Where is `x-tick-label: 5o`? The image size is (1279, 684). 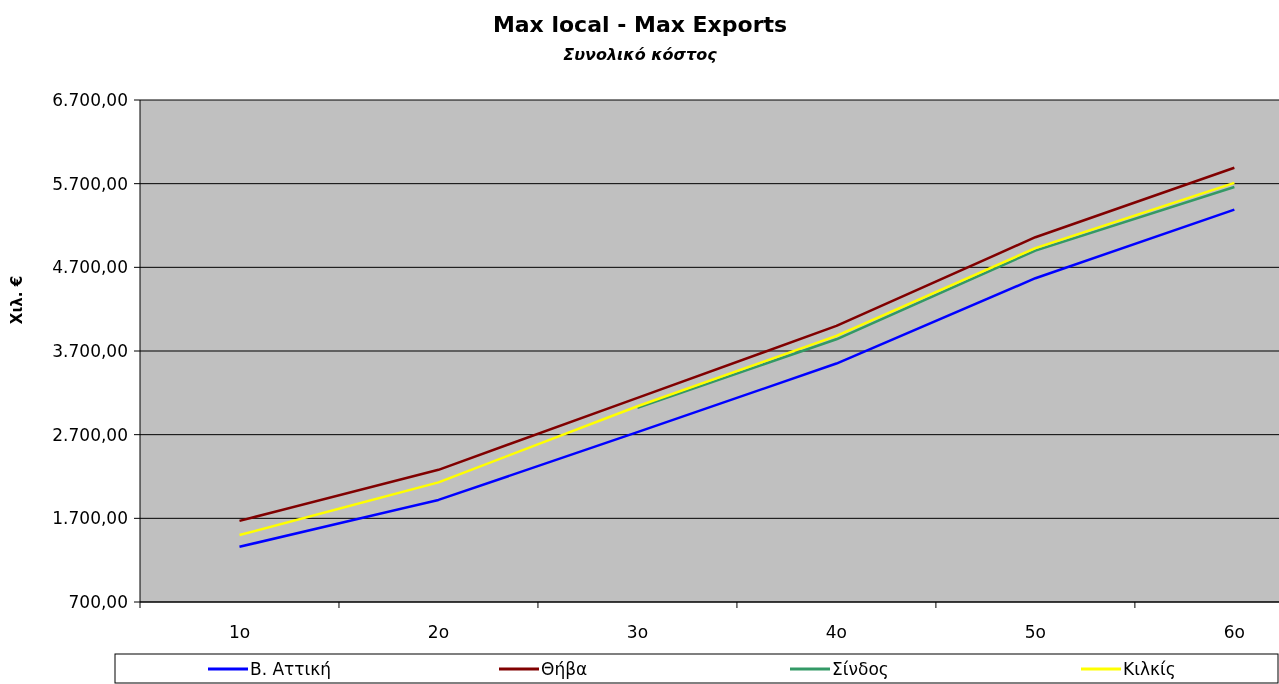 x-tick-label: 5o is located at coordinates (1035, 632).